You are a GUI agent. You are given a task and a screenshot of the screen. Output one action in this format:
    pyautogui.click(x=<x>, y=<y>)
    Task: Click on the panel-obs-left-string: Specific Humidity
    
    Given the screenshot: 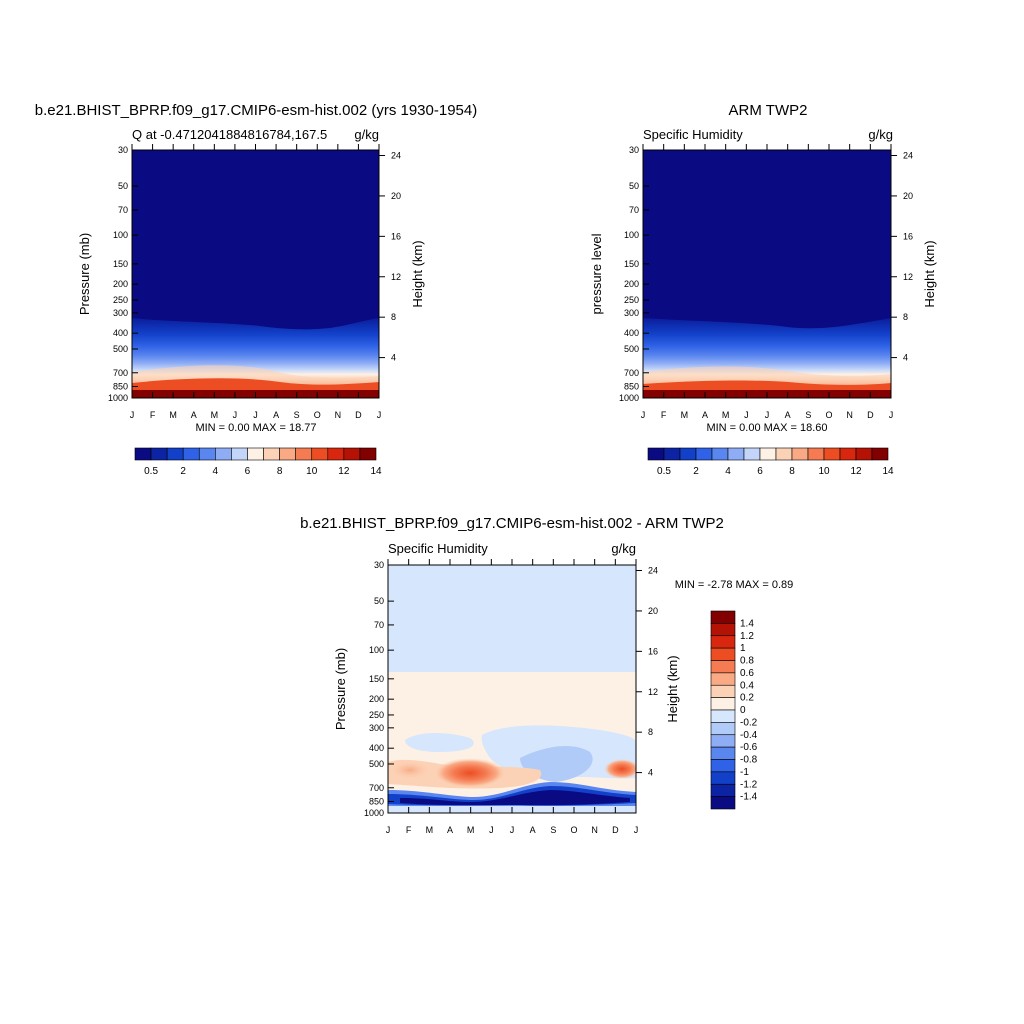 What is the action you would take?
    pyautogui.click(x=693, y=134)
    